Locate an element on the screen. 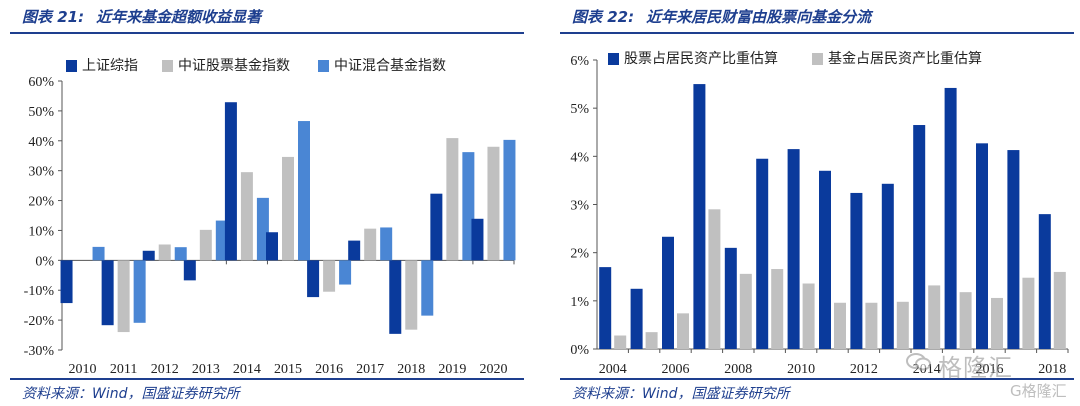 This screenshot has height=406, width=1080. left-x-tick-label: 2013 is located at coordinates (206, 369).